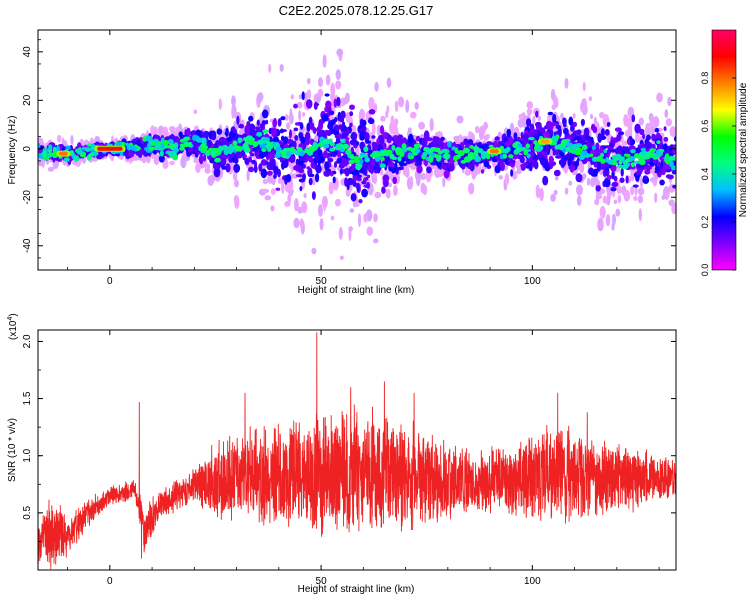 Image resolution: width=750 pixels, height=605 pixels. What do you see at coordinates (705, 222) in the screenshot?
I see `colorbar-tick-label: 0.2` at bounding box center [705, 222].